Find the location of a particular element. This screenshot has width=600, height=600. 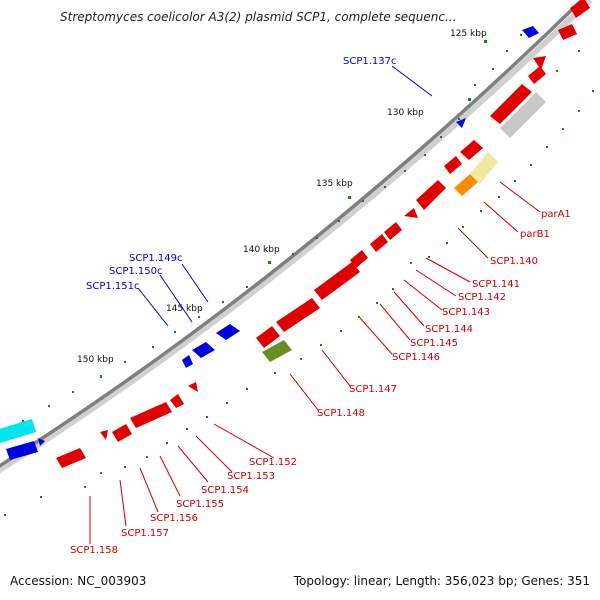

gene-label: SCP1.137c is located at coordinates (370, 61).